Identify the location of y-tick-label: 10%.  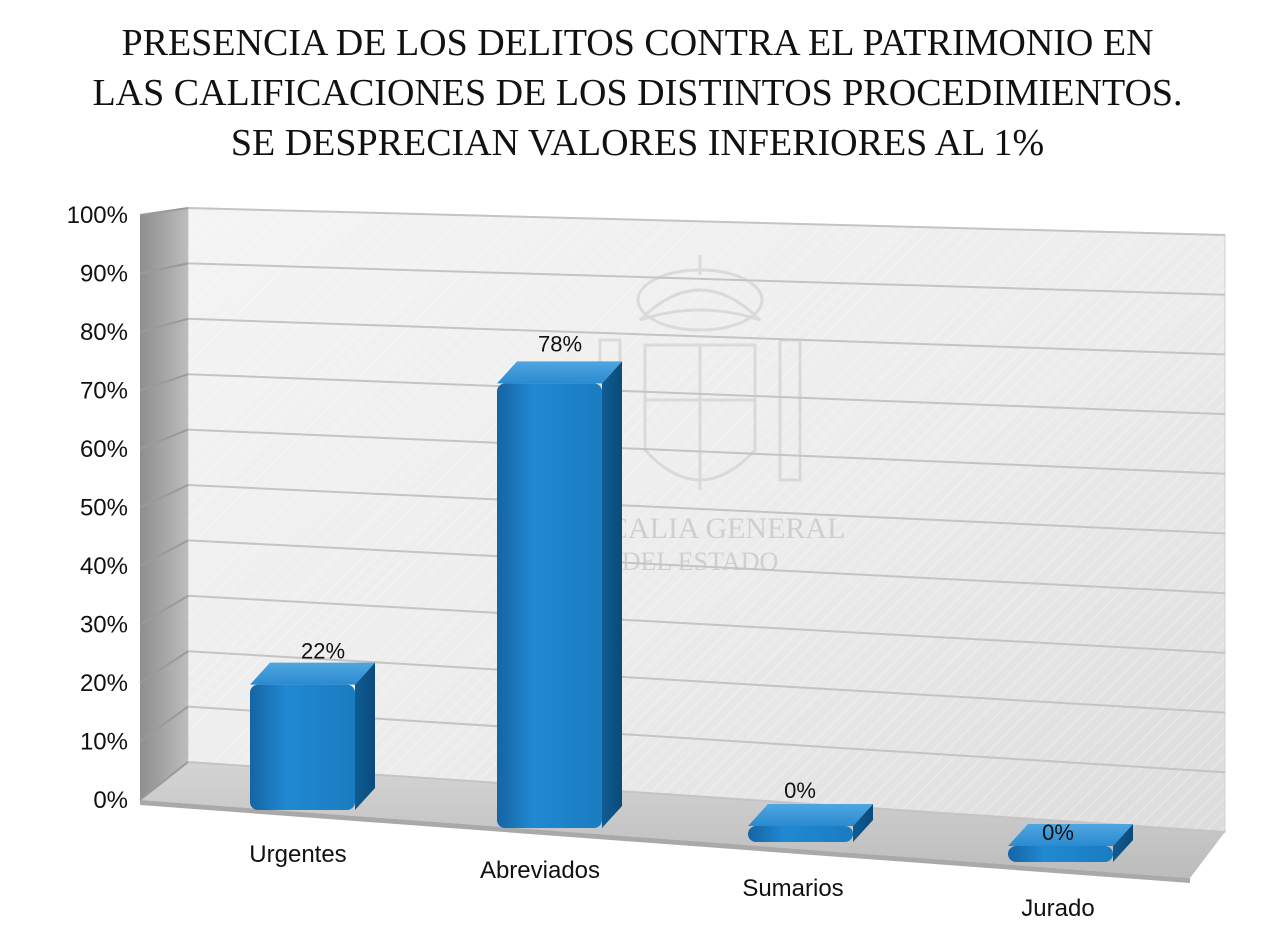
(104, 742).